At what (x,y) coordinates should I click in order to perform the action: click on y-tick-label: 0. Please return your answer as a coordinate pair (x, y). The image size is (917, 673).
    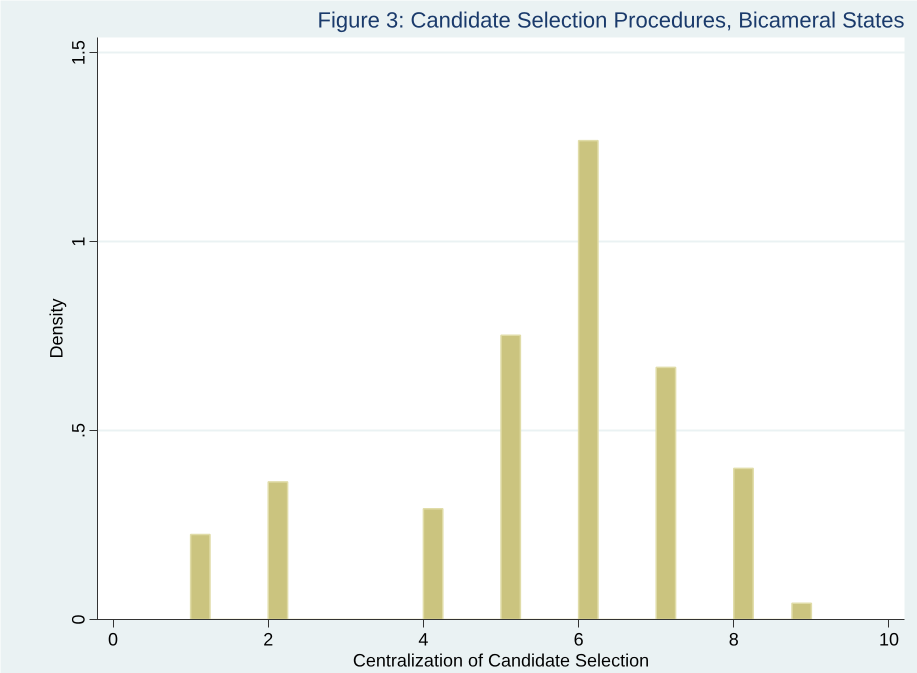
    Looking at the image, I should click on (78, 619).